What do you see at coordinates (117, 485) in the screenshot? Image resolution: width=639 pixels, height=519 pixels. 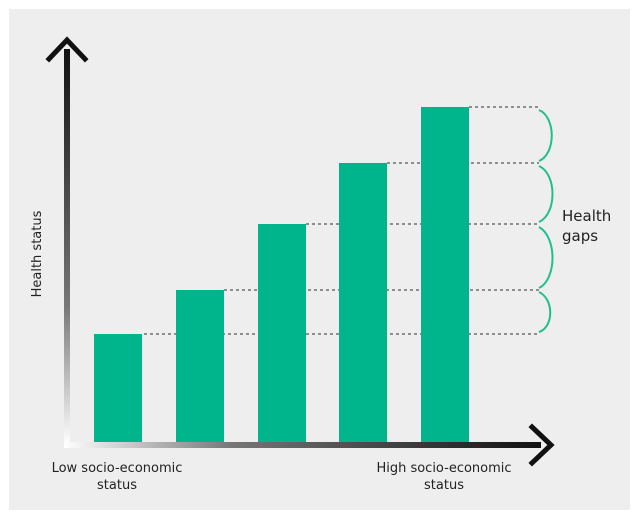 I see `x-axis-low-label-line-2: status` at bounding box center [117, 485].